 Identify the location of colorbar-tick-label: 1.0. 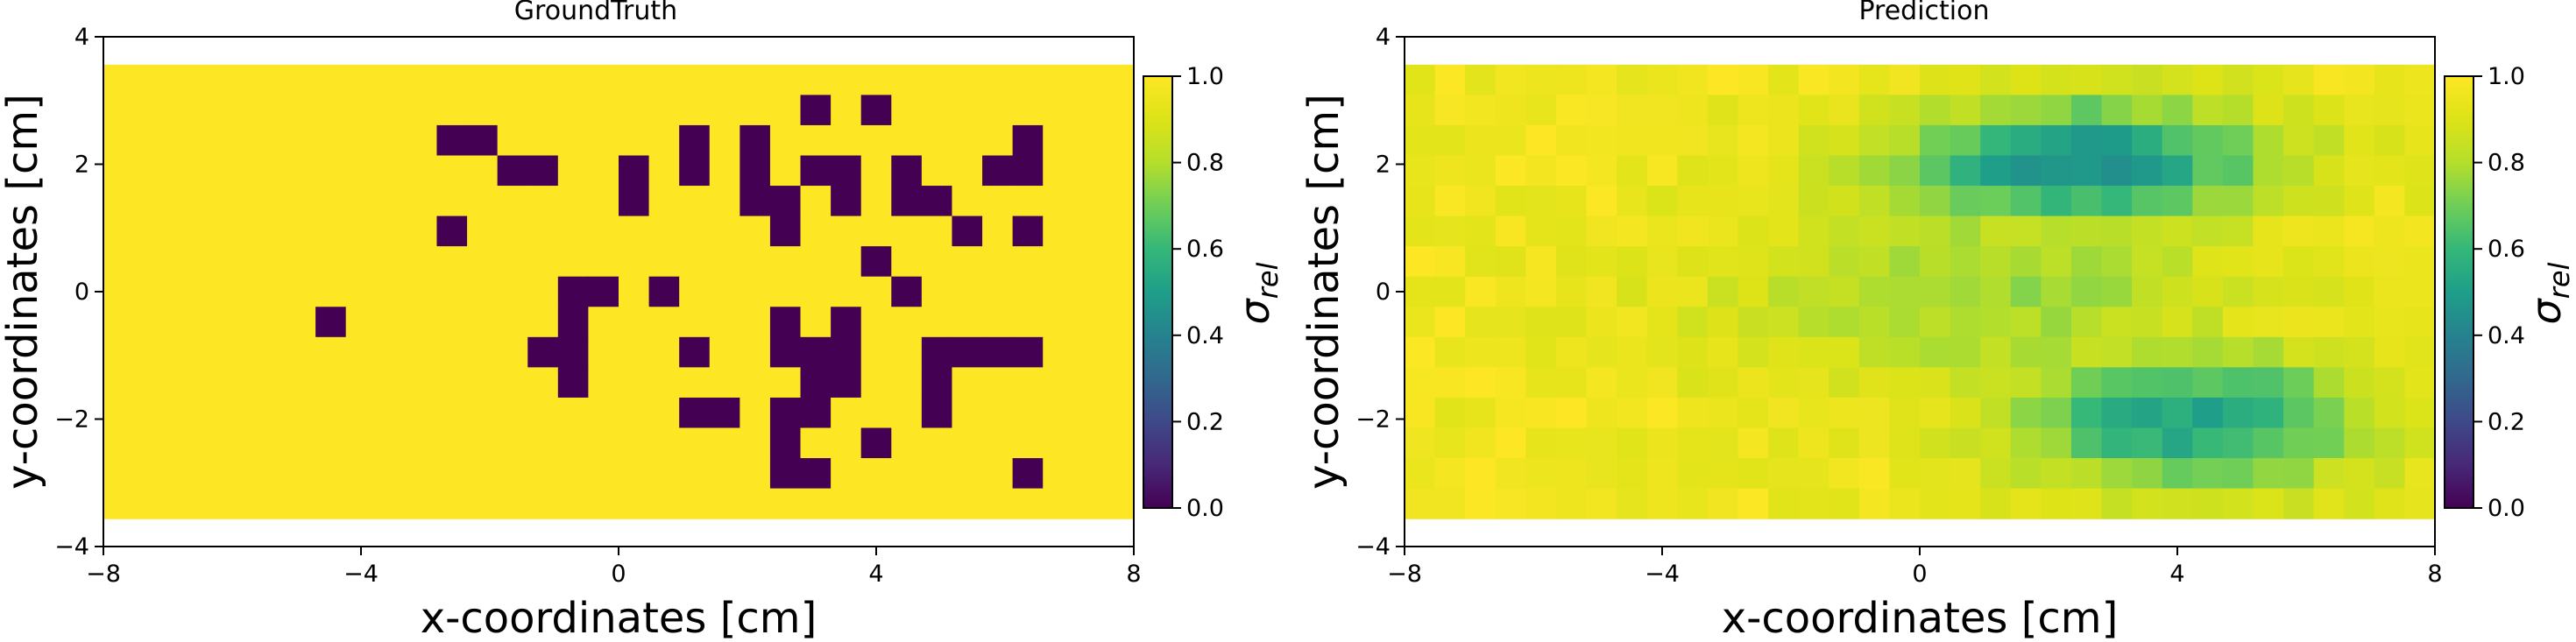
(2506, 77).